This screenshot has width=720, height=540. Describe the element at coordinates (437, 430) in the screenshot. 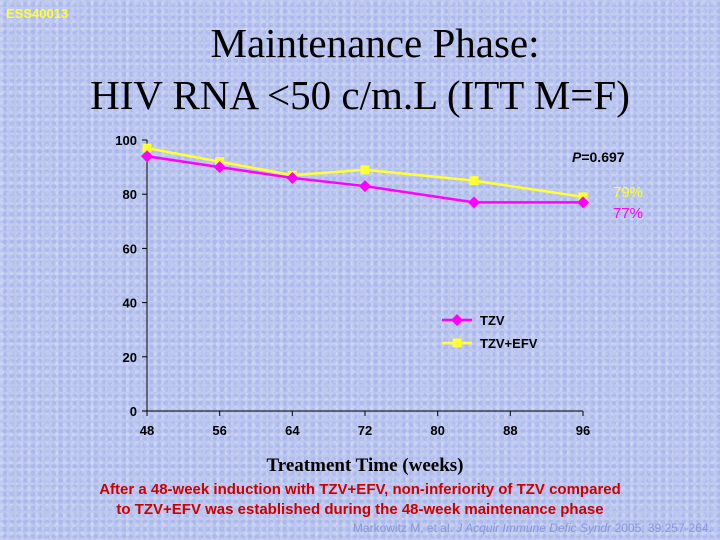

I see `x-tick-label: 80` at that location.